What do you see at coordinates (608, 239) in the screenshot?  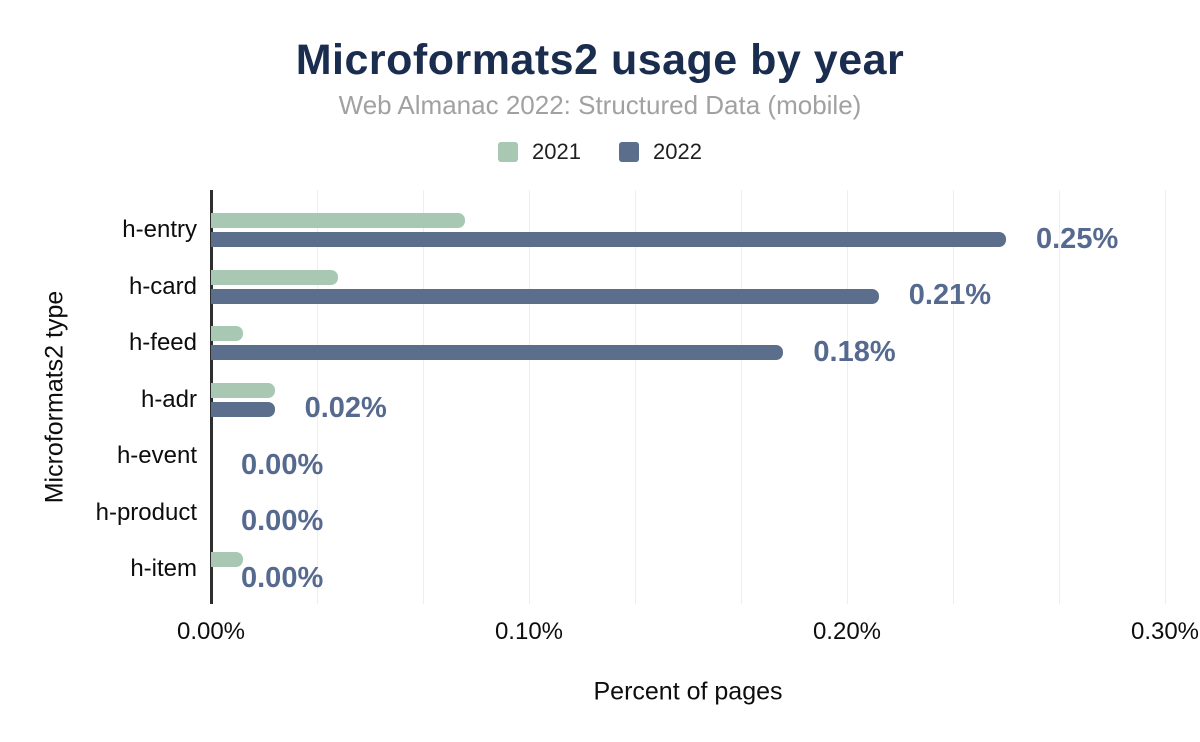 I see `bar-2022-h-entry` at bounding box center [608, 239].